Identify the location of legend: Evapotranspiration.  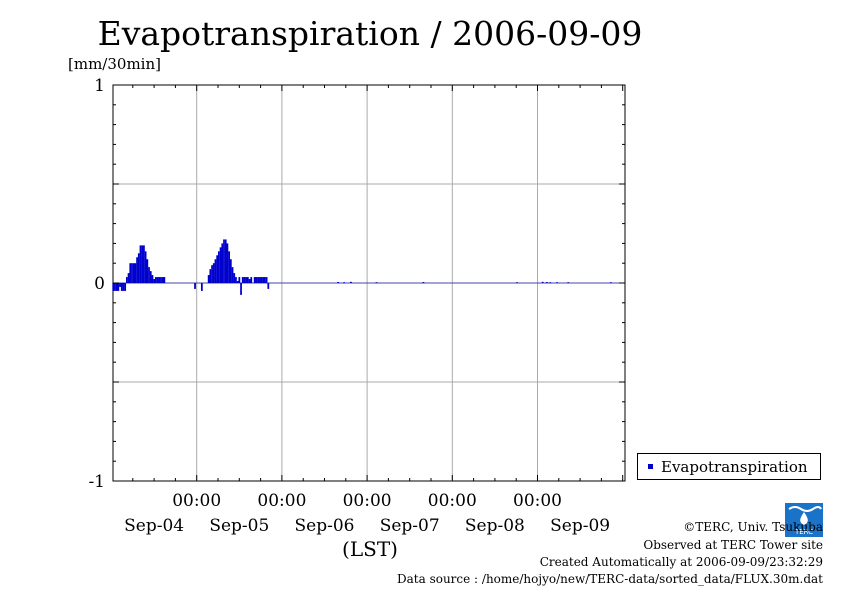
(729, 466).